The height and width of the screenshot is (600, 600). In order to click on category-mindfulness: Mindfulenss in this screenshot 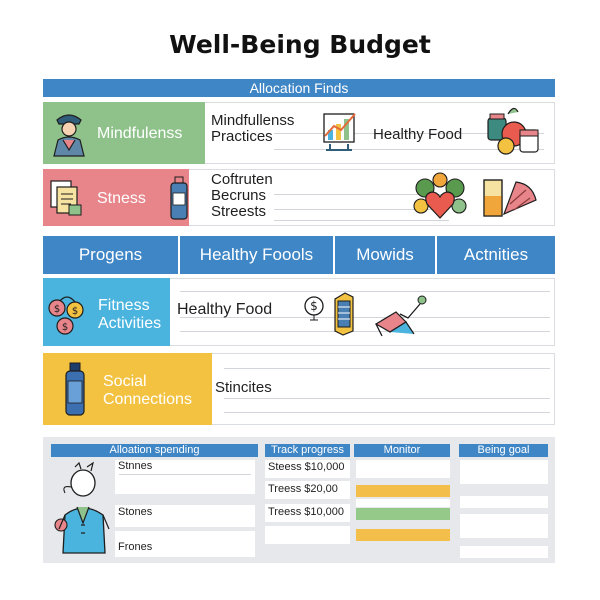, I will do `click(124, 133)`.